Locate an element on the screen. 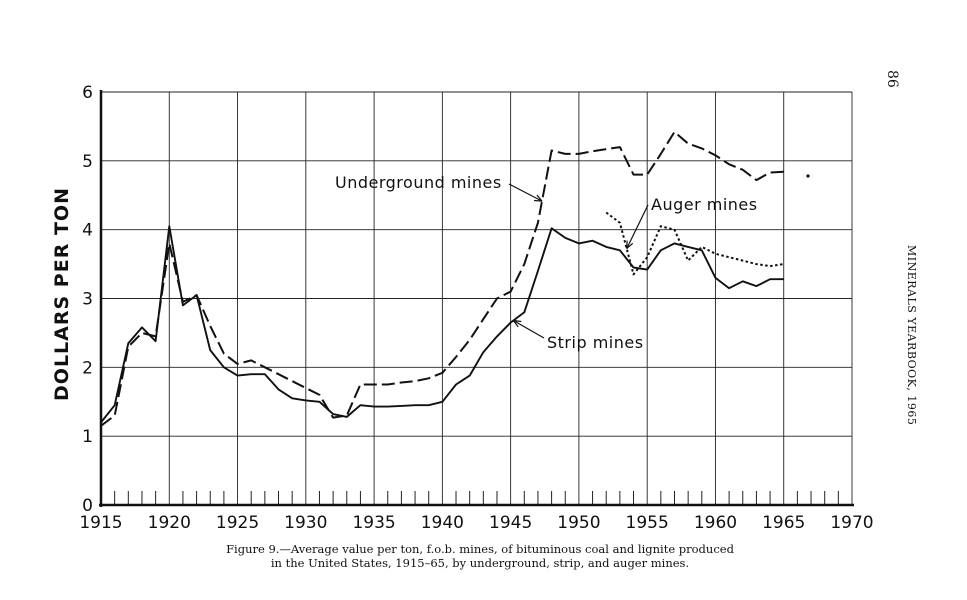 This screenshot has height=600, width=967. x-tick-label: 1945 is located at coordinates (510, 523).